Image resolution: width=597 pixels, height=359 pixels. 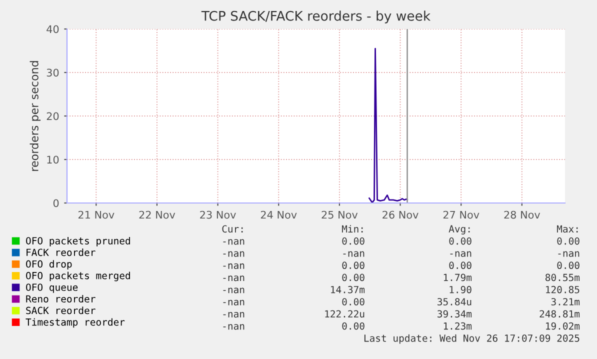 I want to click on legend-label: OFO drop, so click(x=49, y=265).